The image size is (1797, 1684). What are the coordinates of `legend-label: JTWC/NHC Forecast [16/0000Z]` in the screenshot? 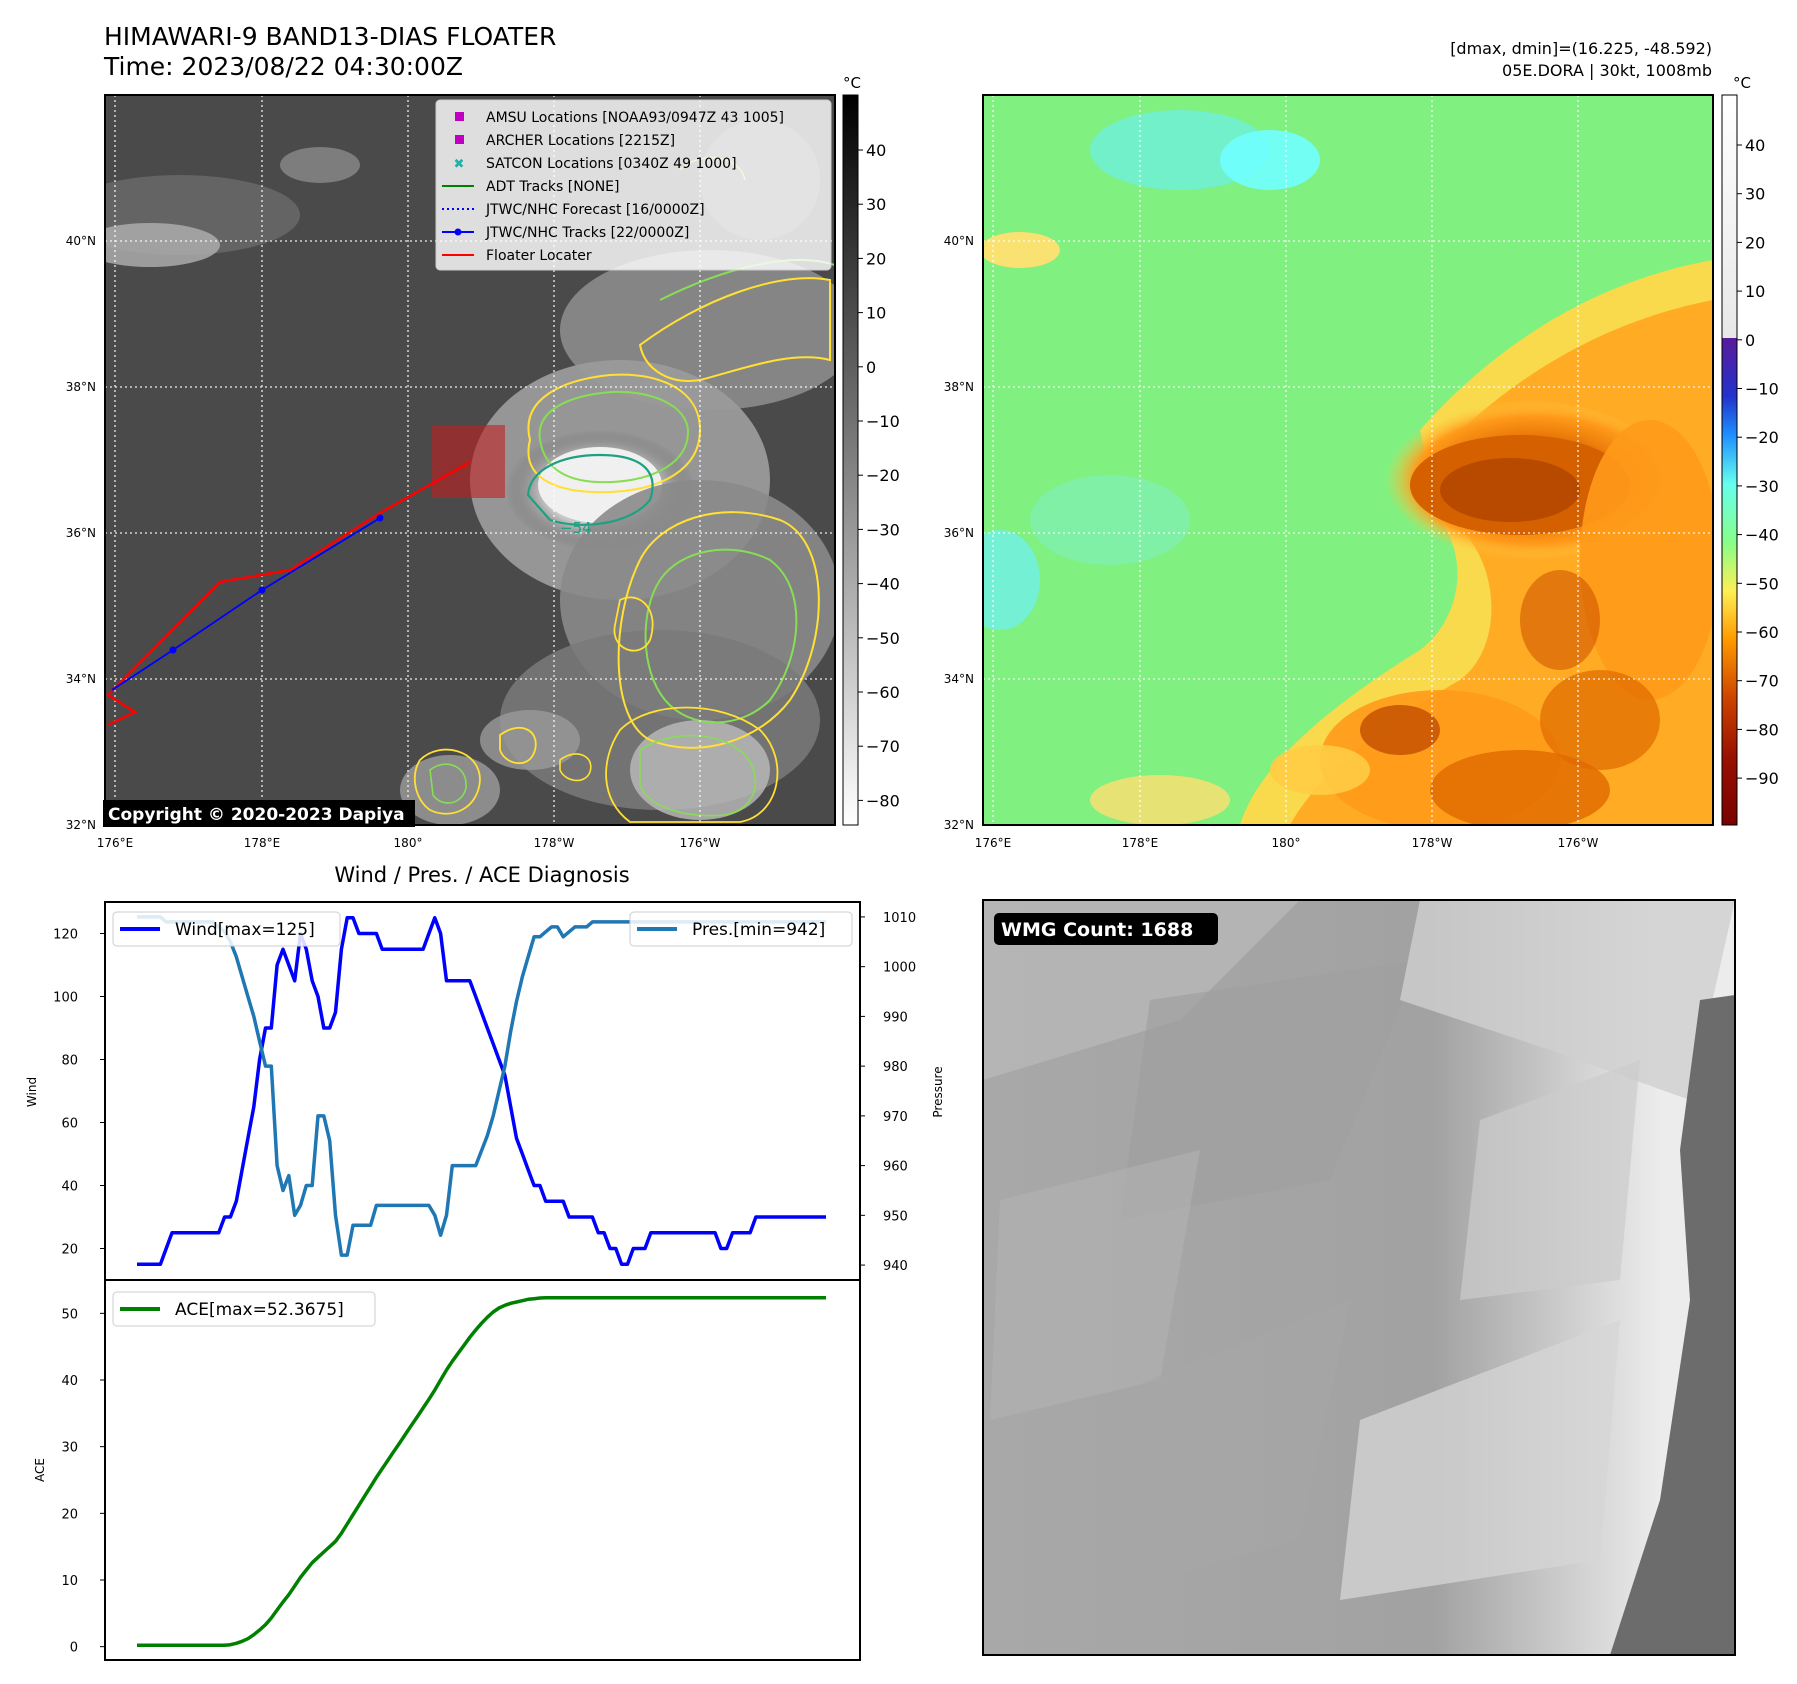 It's located at (595, 210).